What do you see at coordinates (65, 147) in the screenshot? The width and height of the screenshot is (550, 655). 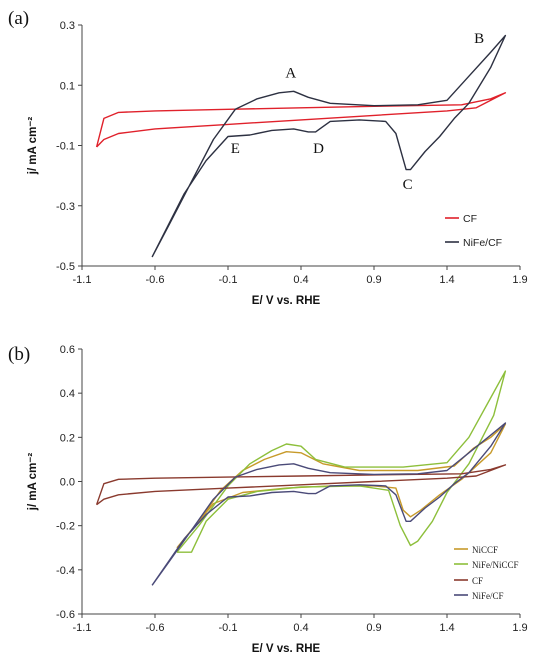 I see `y-tick-label: -0.1` at bounding box center [65, 147].